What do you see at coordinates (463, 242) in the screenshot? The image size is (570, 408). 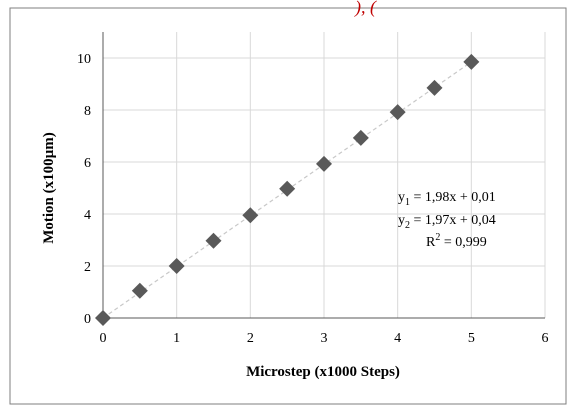 I see `r2-rest: = 0,999` at bounding box center [463, 242].